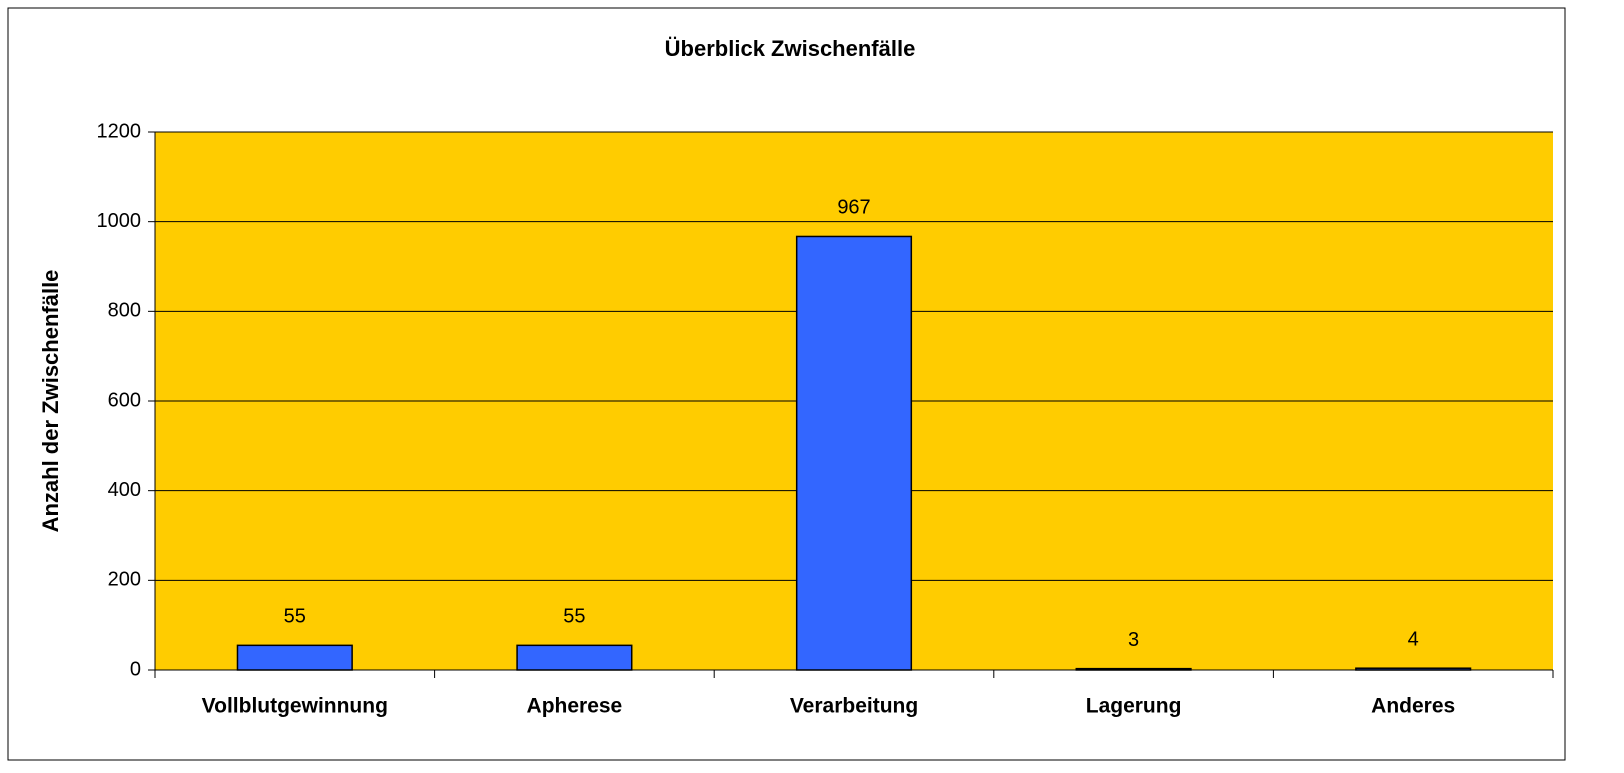  Describe the element at coordinates (124, 311) in the screenshot. I see `y-tick-label: 800` at that location.